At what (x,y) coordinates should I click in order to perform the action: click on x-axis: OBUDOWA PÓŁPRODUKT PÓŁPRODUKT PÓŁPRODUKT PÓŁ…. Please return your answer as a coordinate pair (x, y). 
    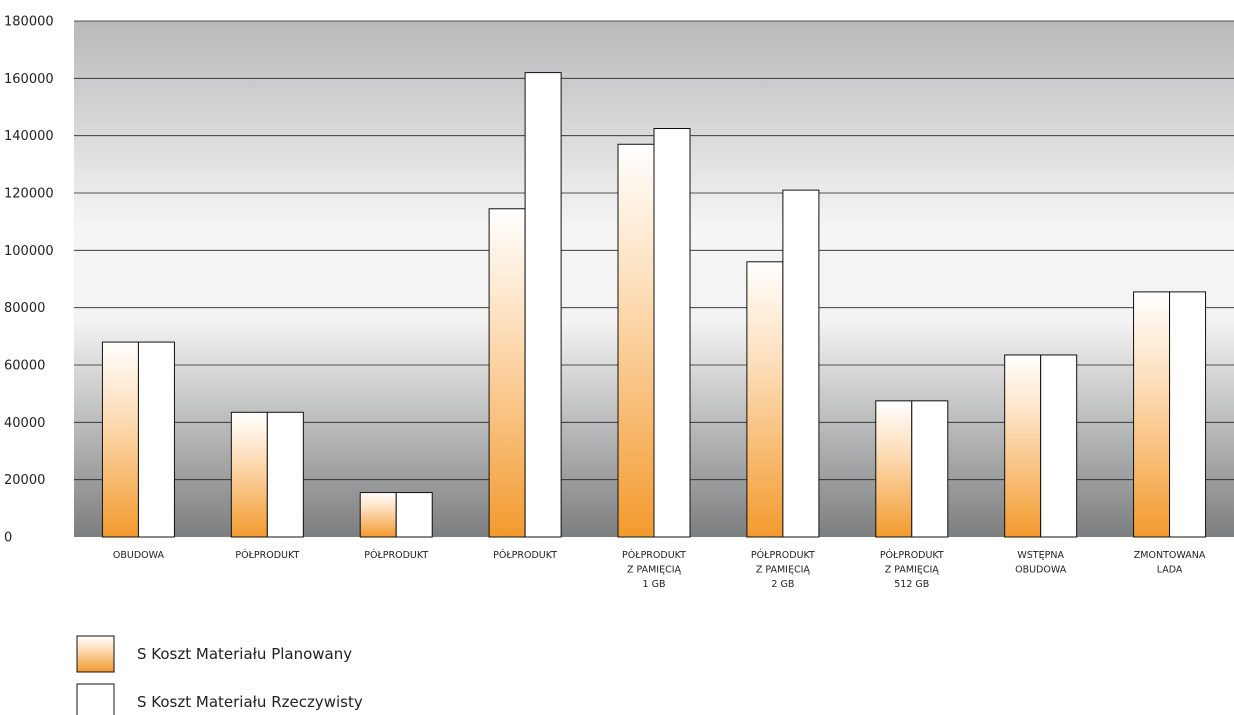
    Looking at the image, I should click on (659, 569).